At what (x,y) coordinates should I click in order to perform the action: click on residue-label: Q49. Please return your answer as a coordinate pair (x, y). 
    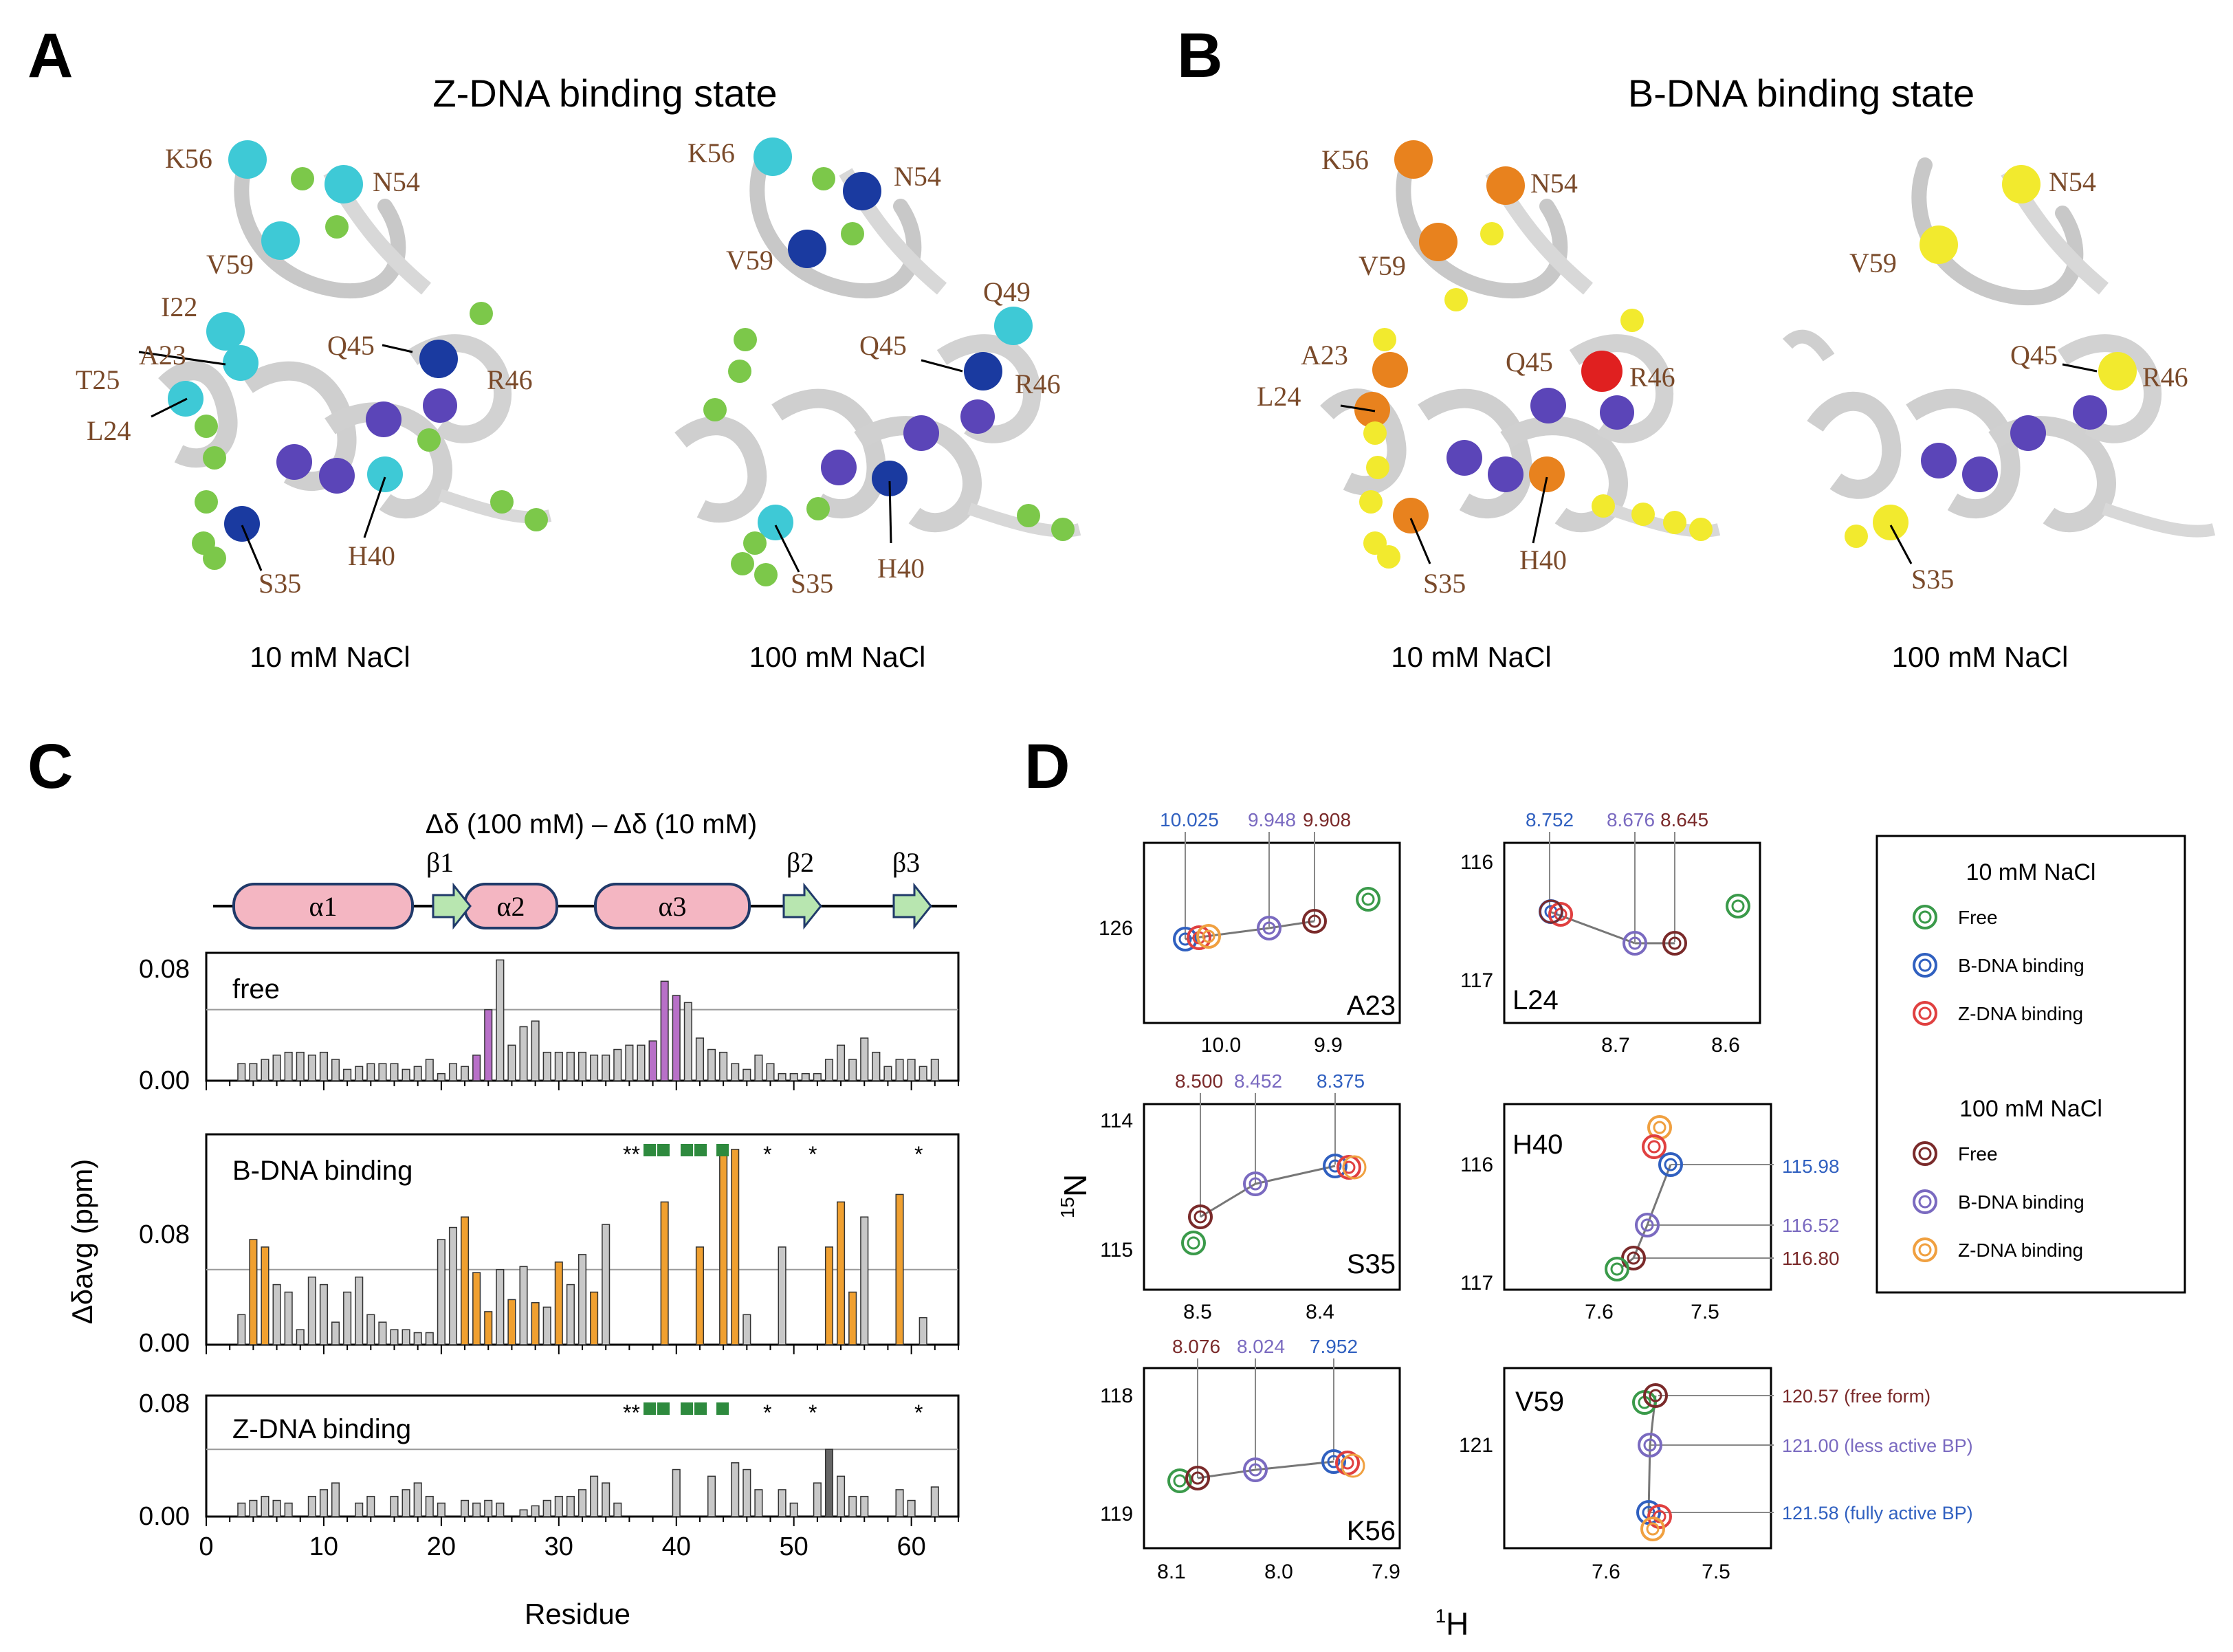
    Looking at the image, I should click on (1007, 291).